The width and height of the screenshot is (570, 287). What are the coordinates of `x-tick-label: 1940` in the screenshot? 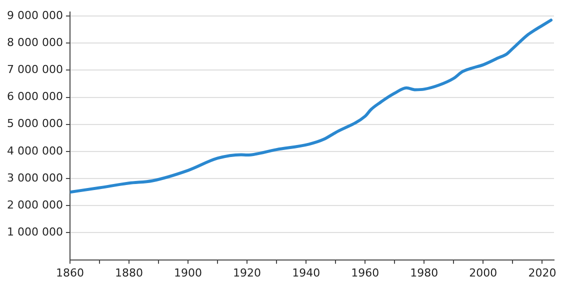 It's located at (306, 273).